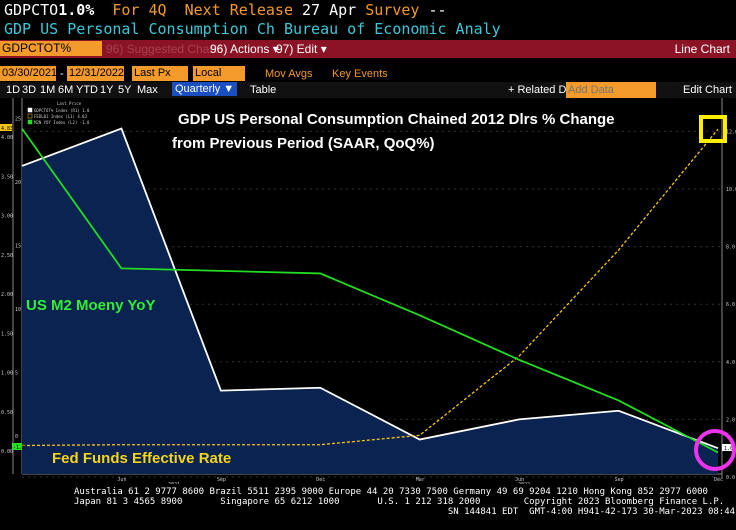 Image resolution: width=736 pixels, height=530 pixels. I want to click on range-max: Max, so click(147, 90).